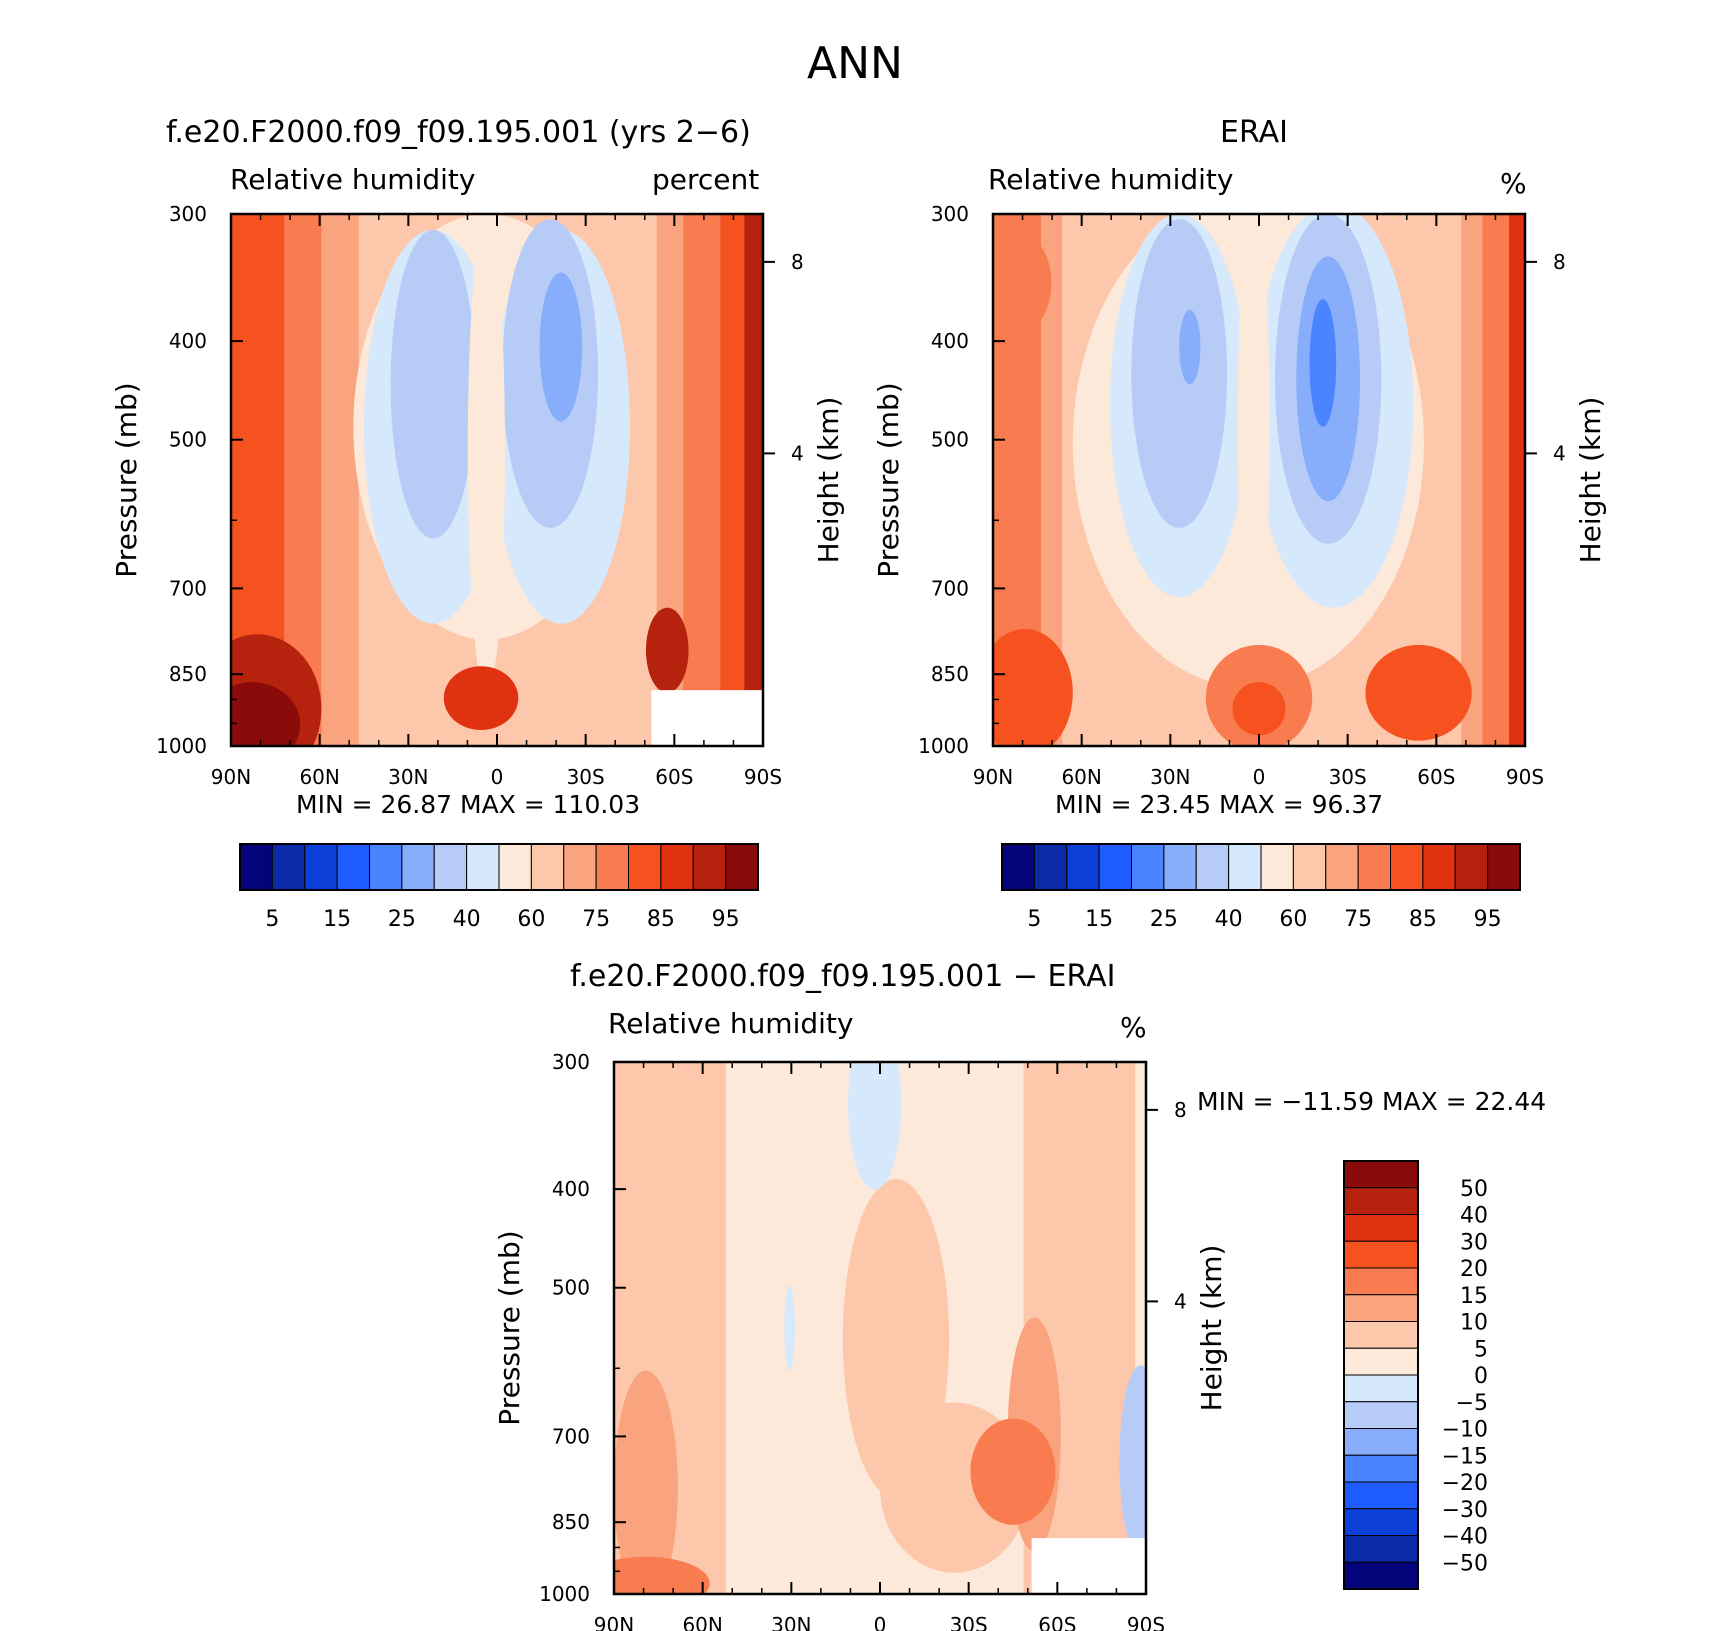 This screenshot has width=1710, height=1631. What do you see at coordinates (950, 341) in the screenshot?
I see `panel-obs-ytick-label: 400` at bounding box center [950, 341].